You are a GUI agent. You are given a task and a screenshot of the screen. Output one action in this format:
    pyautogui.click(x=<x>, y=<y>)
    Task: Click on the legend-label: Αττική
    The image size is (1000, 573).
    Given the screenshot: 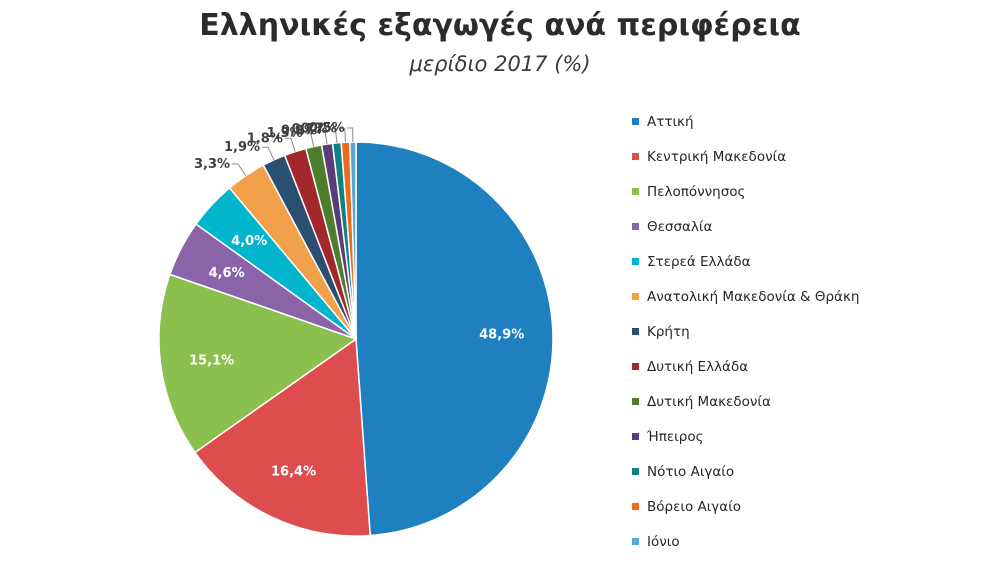 What is the action you would take?
    pyautogui.click(x=670, y=121)
    